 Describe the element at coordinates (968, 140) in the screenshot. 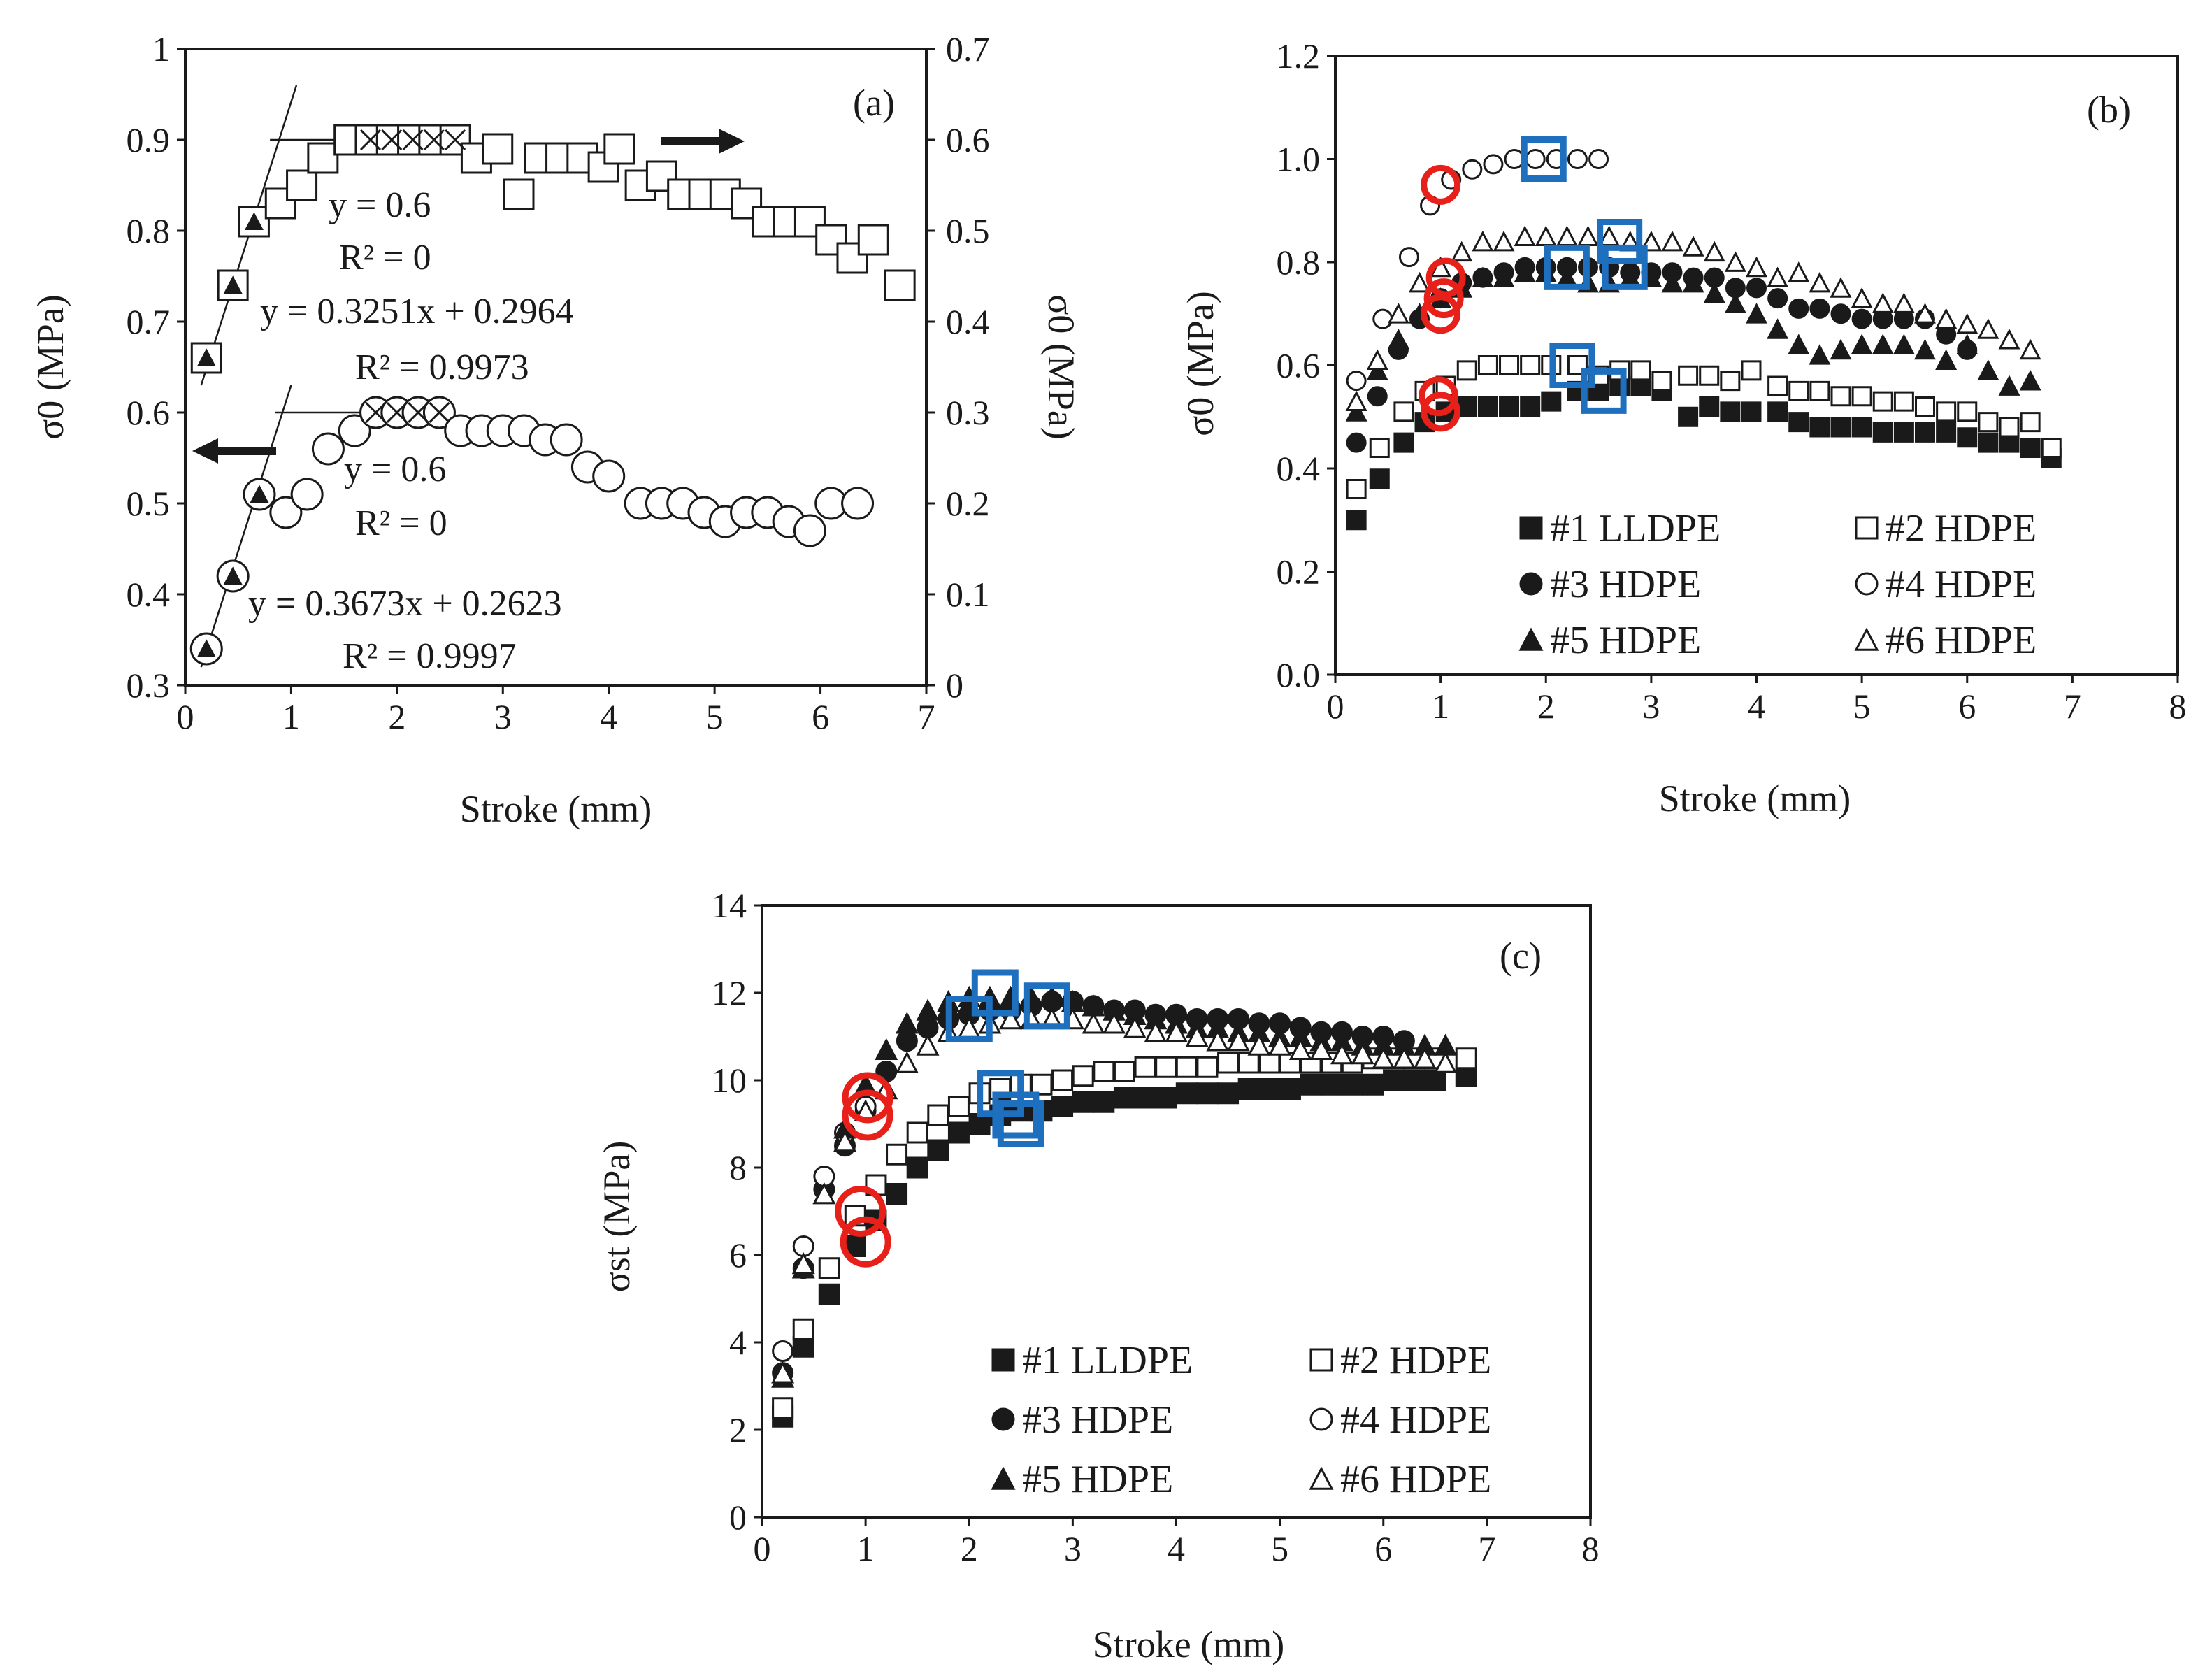

I see `panel-a-right-tick-label: 0.6` at that location.